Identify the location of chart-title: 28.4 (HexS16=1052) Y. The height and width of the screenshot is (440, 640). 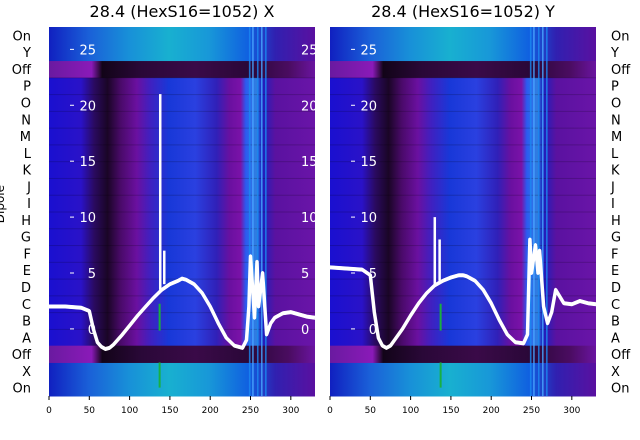
(463, 11).